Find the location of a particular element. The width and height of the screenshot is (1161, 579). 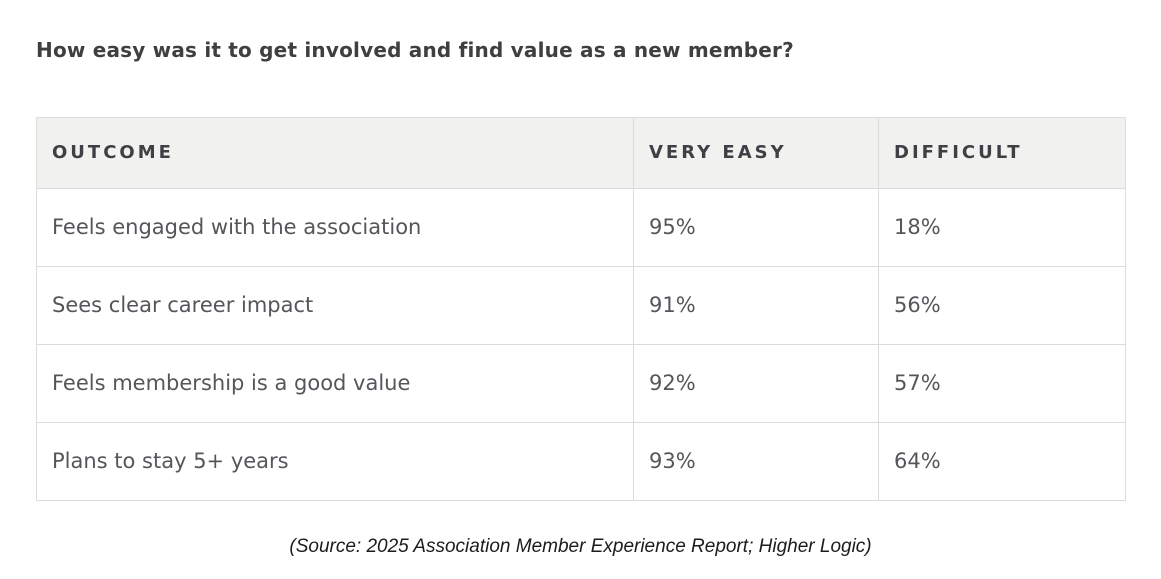

table-row: Feels membership is a good value 92% 57% is located at coordinates (581, 383).